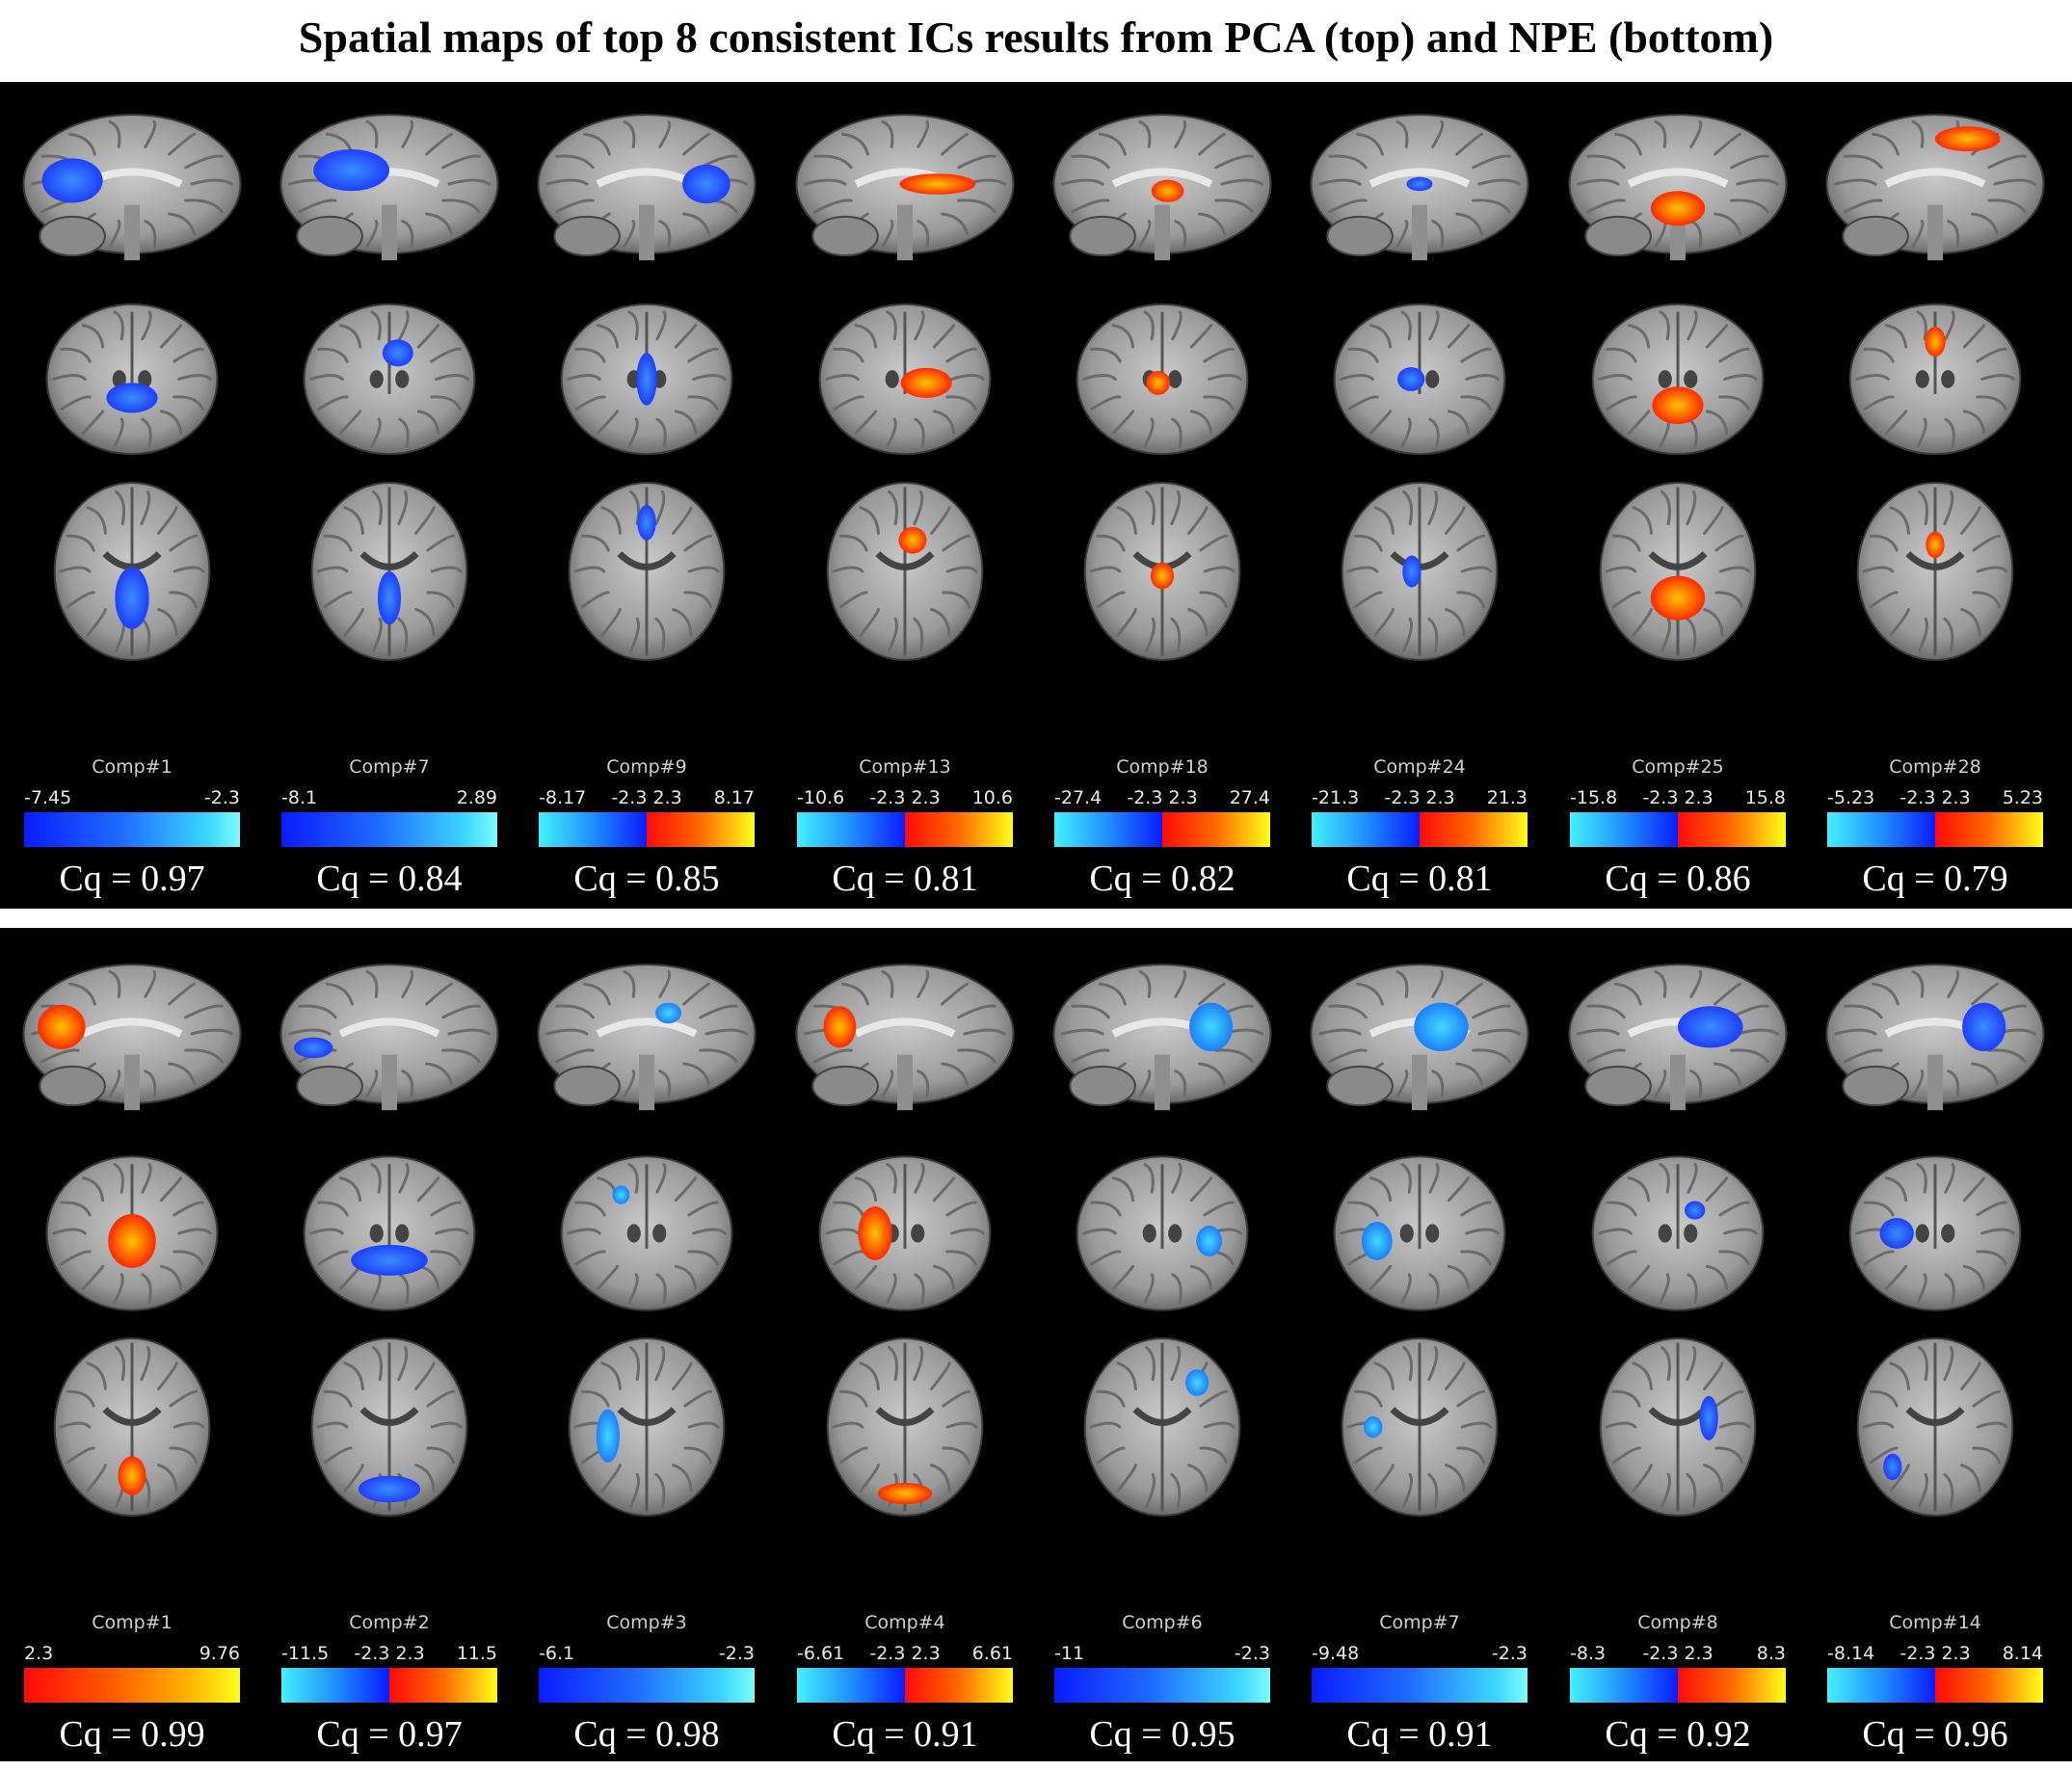 Image resolution: width=2072 pixels, height=1771 pixels. Describe the element at coordinates (905, 1734) in the screenshot. I see `consistency-score: Cq = 0.91` at that location.